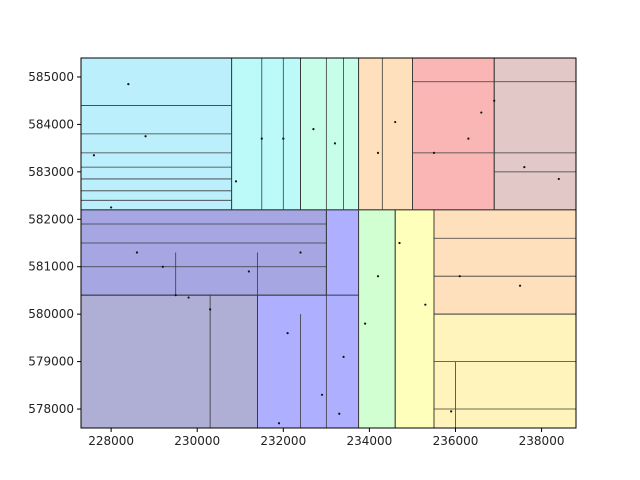 Image resolution: width=640 pixels, height=480 pixels. I want to click on y-tick-label: 579000, so click(51, 362).